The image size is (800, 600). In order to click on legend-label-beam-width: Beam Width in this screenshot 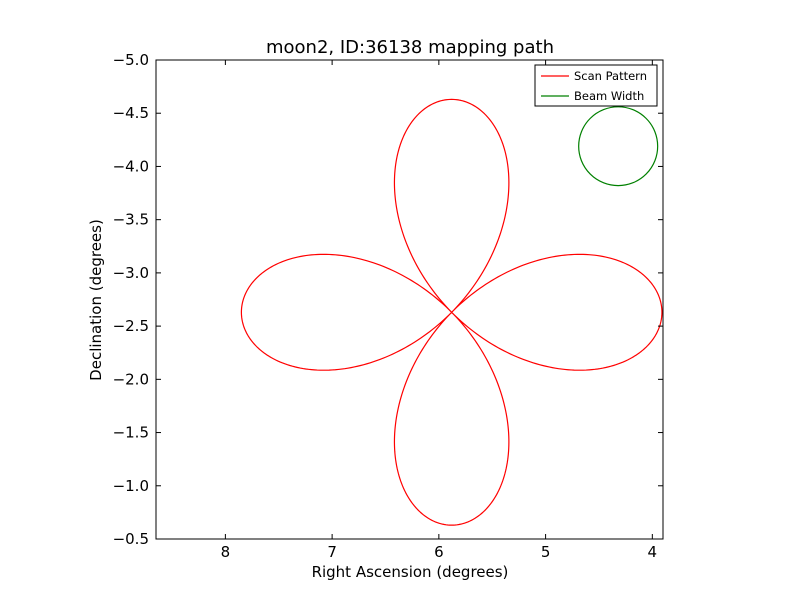, I will do `click(609, 96)`.